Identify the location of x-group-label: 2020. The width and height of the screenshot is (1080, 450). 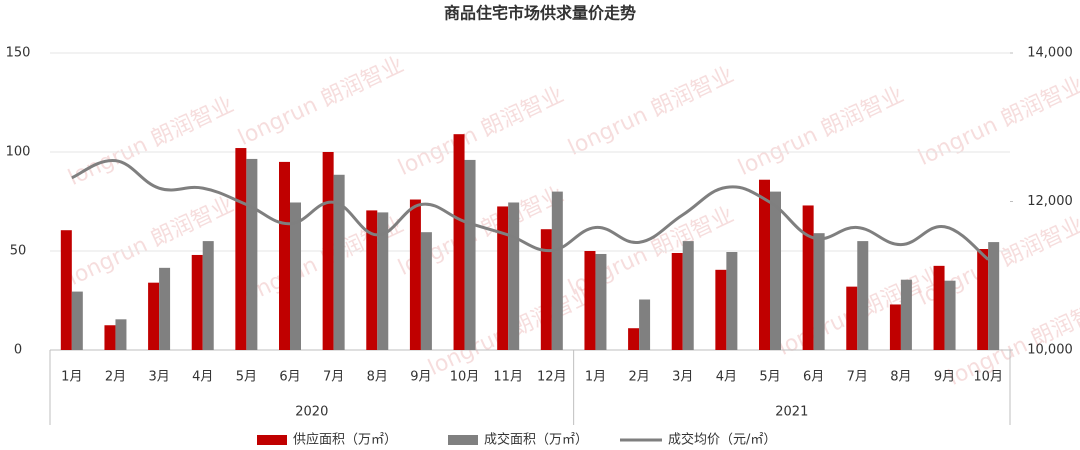
(311, 412).